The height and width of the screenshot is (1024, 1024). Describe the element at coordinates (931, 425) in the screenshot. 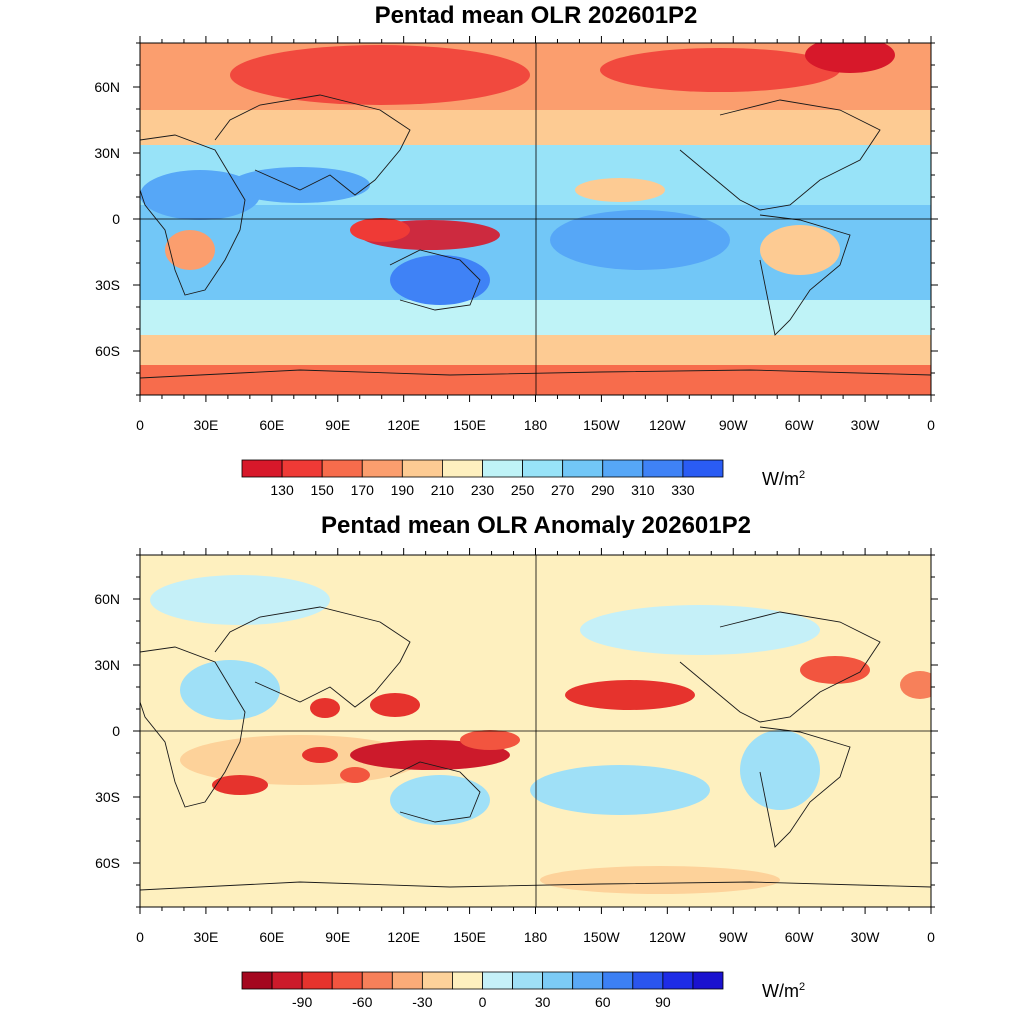

I see `top-lon-label: 0` at that location.